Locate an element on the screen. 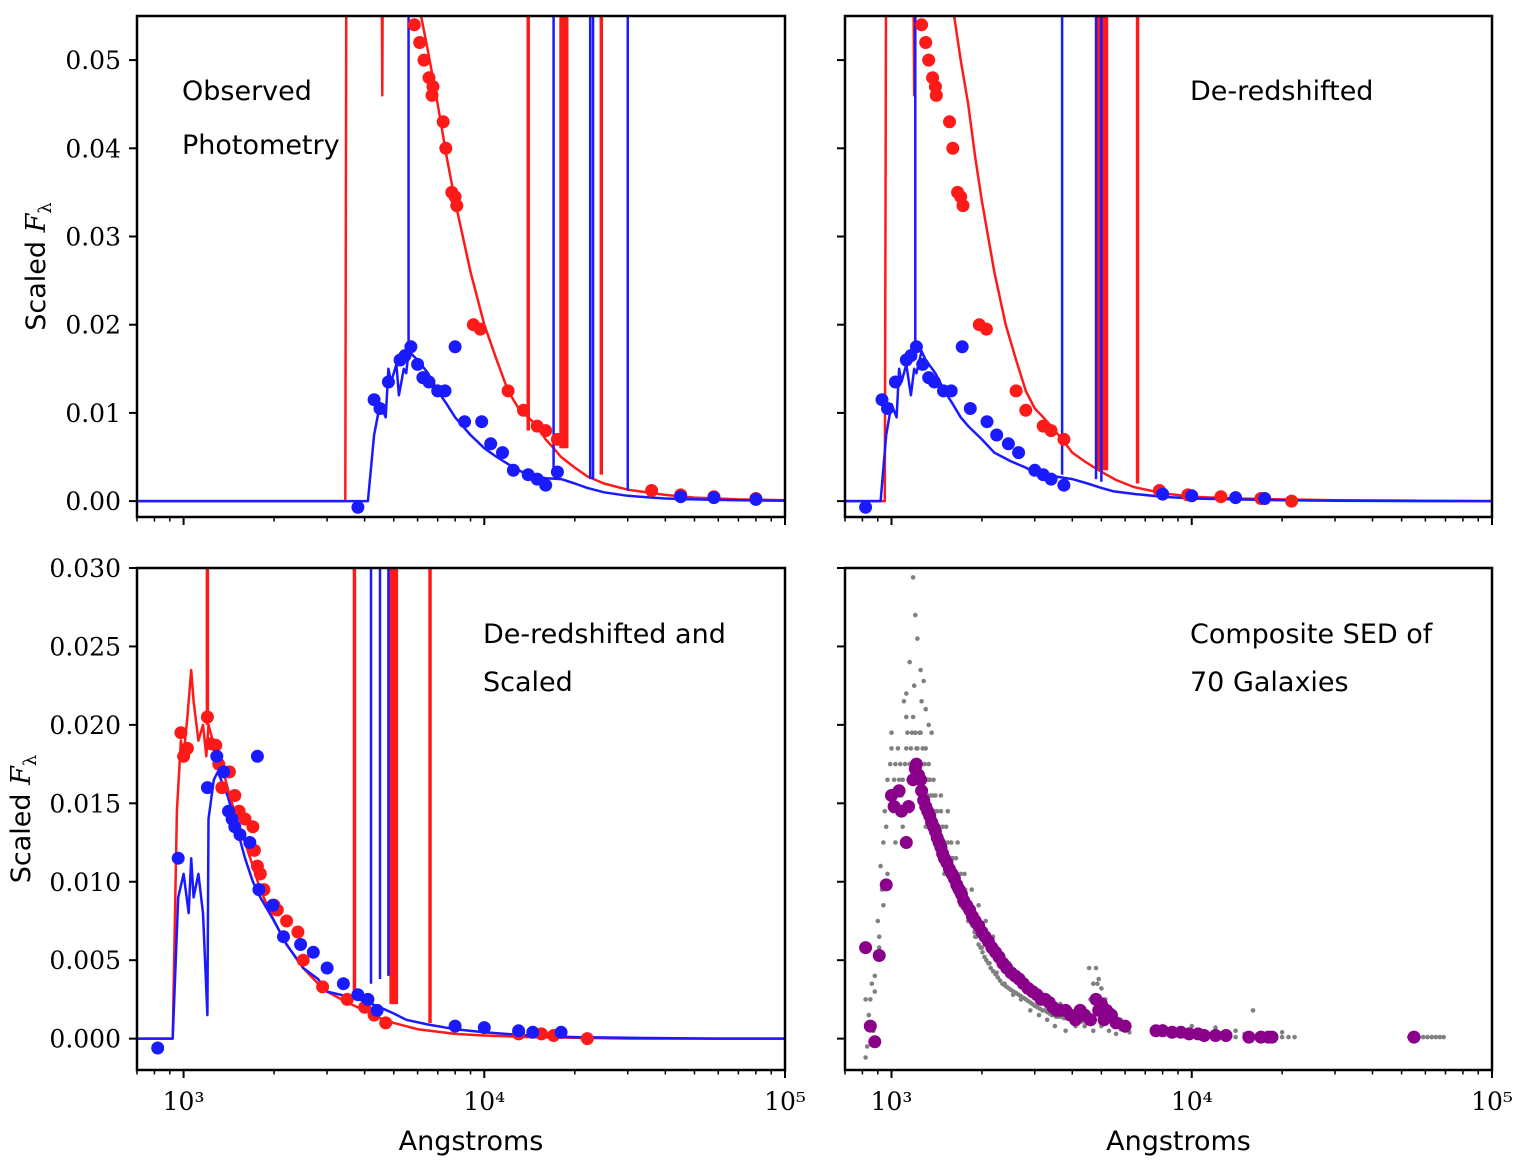  y-tick-label: 0.04 is located at coordinates (93, 148).